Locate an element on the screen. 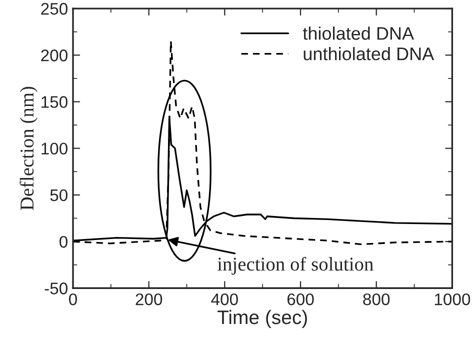  y-tick-label: 0 is located at coordinates (64, 242).